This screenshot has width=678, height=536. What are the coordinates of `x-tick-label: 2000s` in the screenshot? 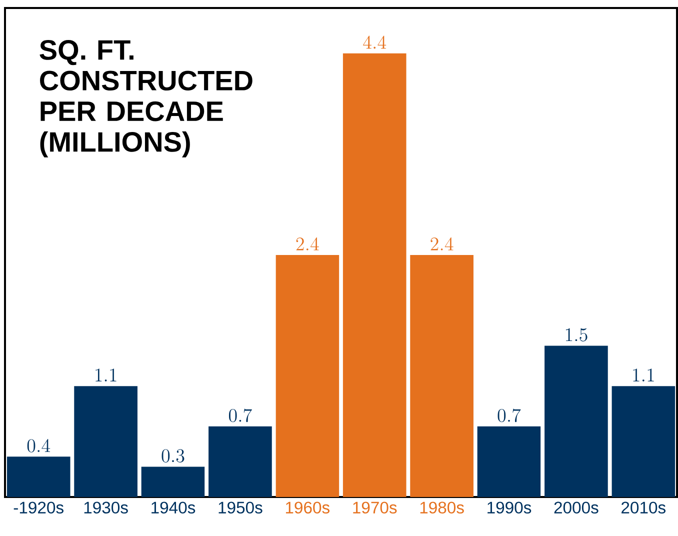 It's located at (576, 508).